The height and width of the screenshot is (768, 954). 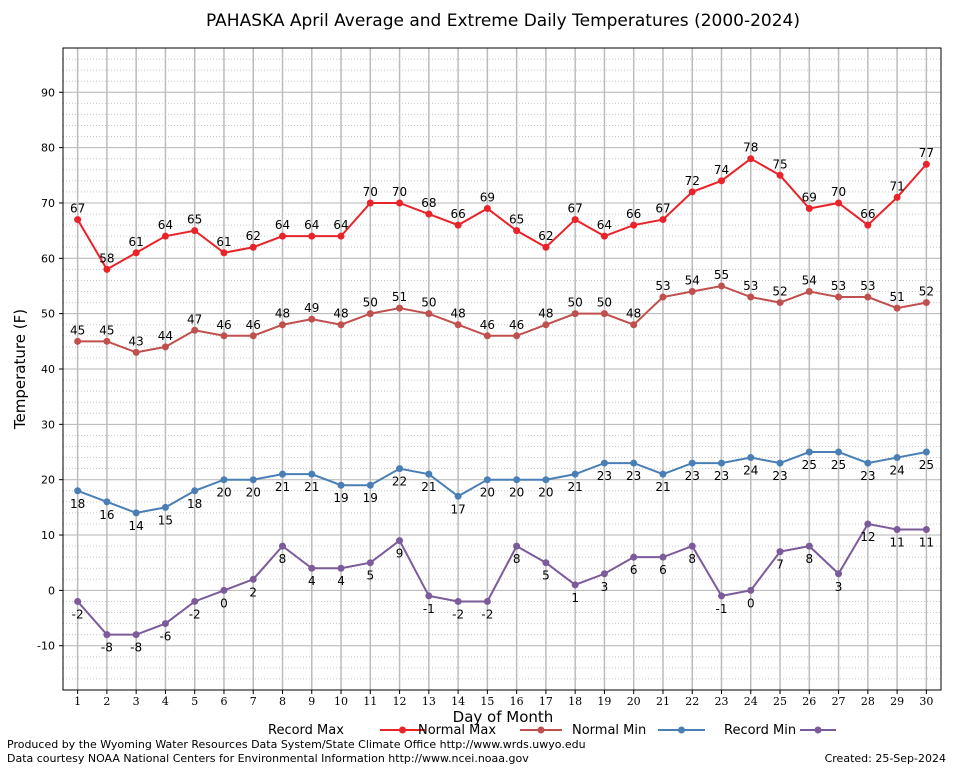 I want to click on x-tick-label: 6, so click(x=223, y=701).